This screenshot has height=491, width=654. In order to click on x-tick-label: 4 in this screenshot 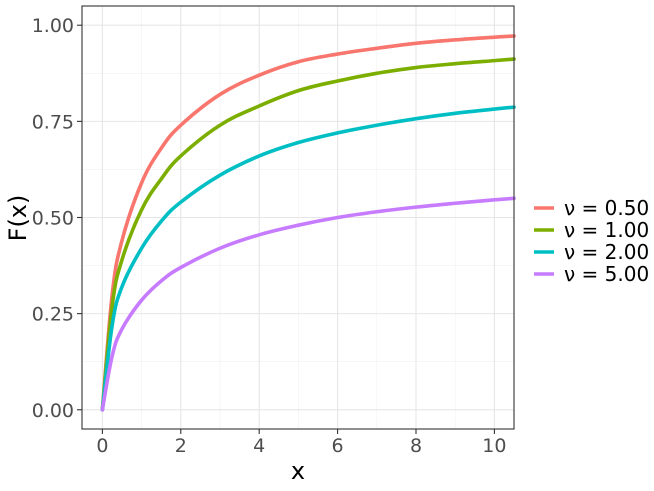, I will do `click(259, 446)`.